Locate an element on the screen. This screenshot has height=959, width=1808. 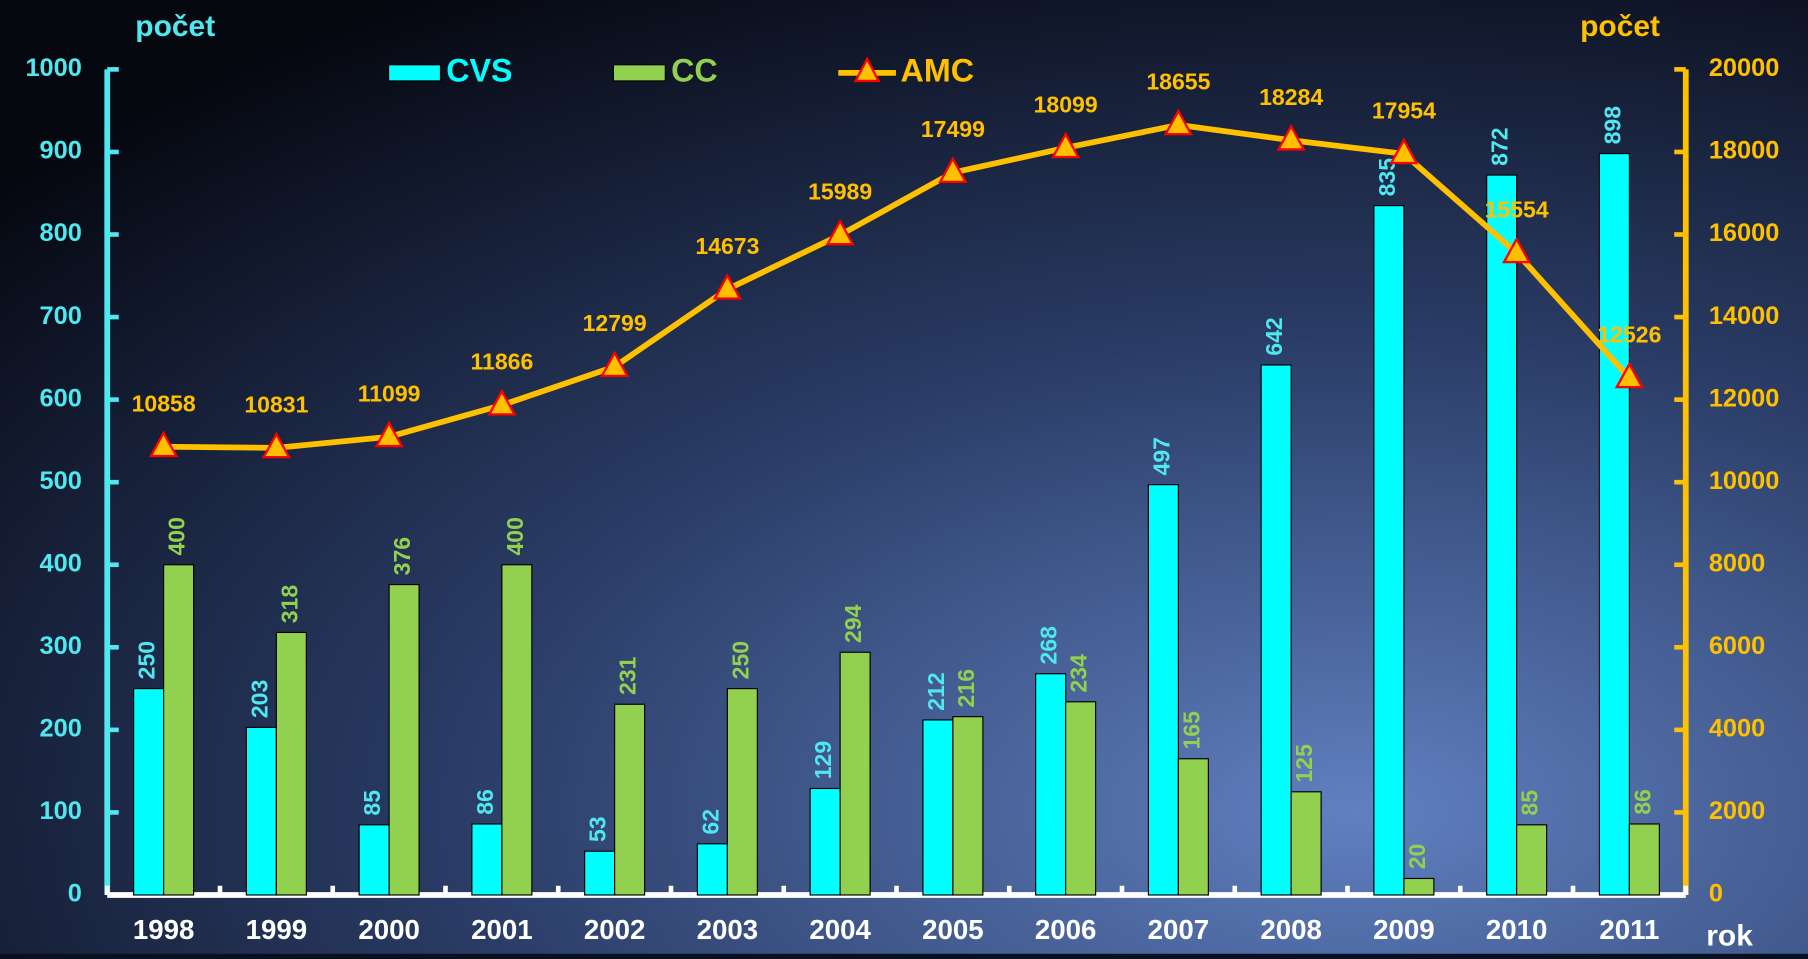
bar-value-label: 268 is located at coordinates (1049, 645).